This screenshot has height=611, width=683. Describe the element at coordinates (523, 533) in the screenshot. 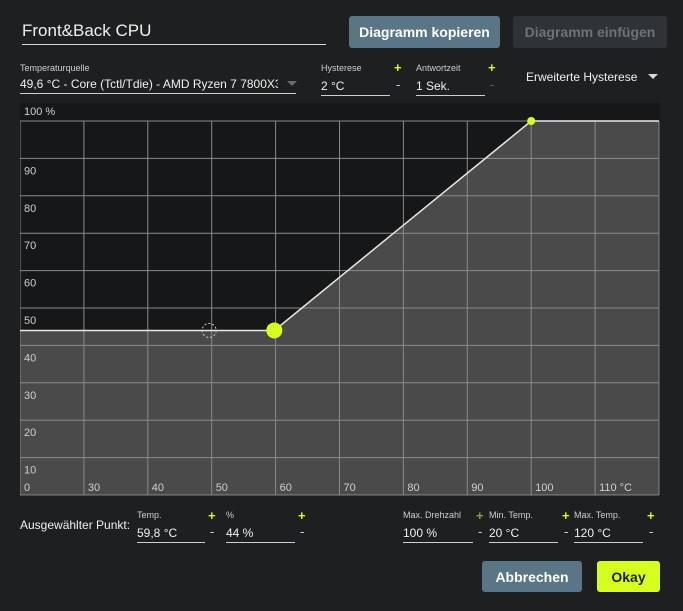

I see `min-temp-input: 20 °C` at that location.